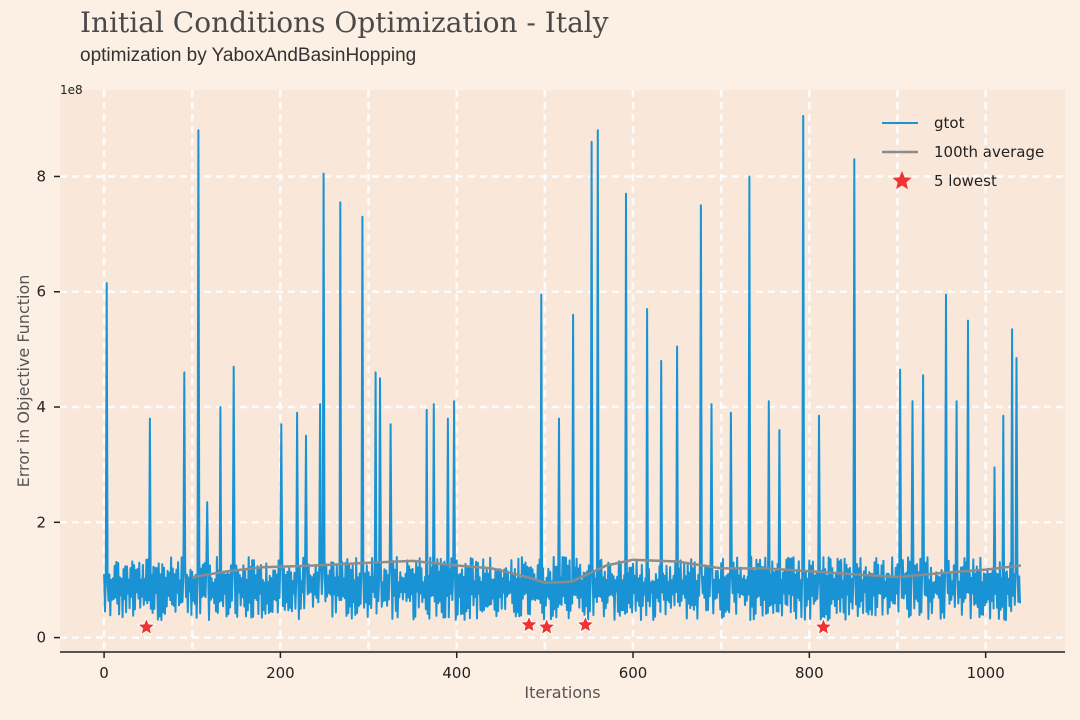  I want to click on legend: gtot 100th average 5 lowest, so click(963, 152).